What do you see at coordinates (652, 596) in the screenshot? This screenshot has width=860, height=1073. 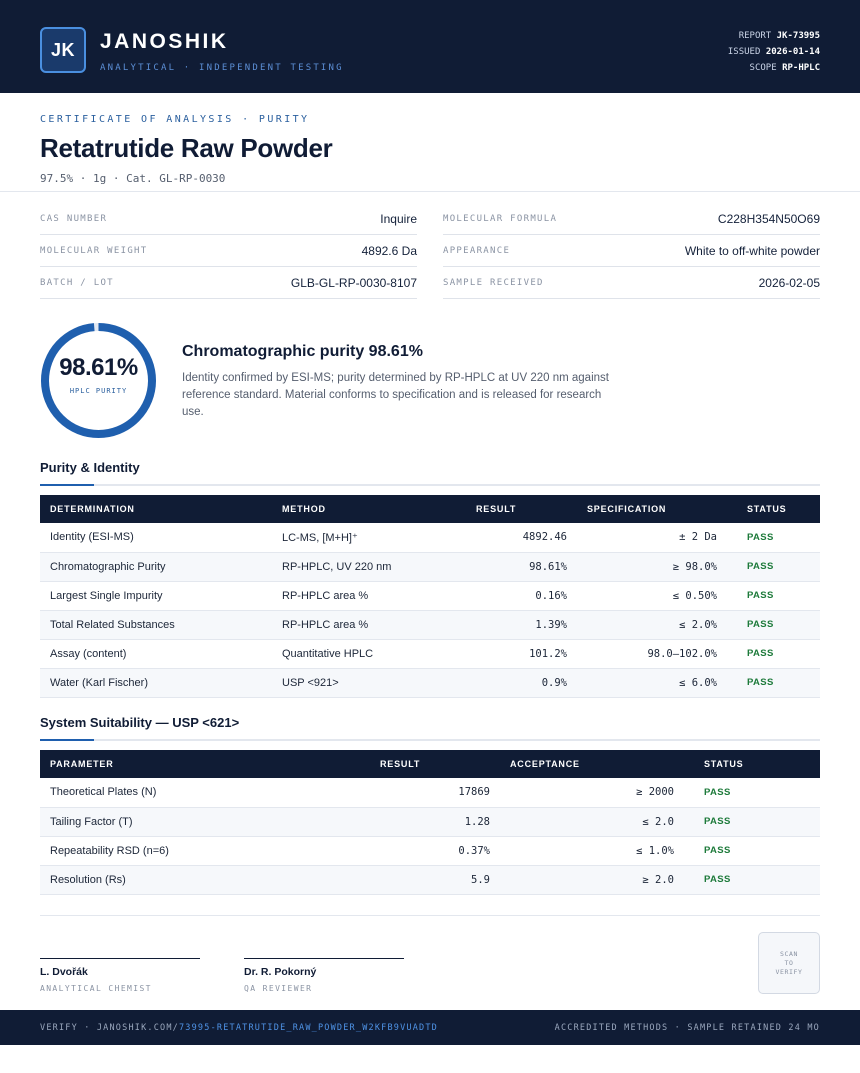 I see `specification-cell: ≤ 0.50%` at bounding box center [652, 596].